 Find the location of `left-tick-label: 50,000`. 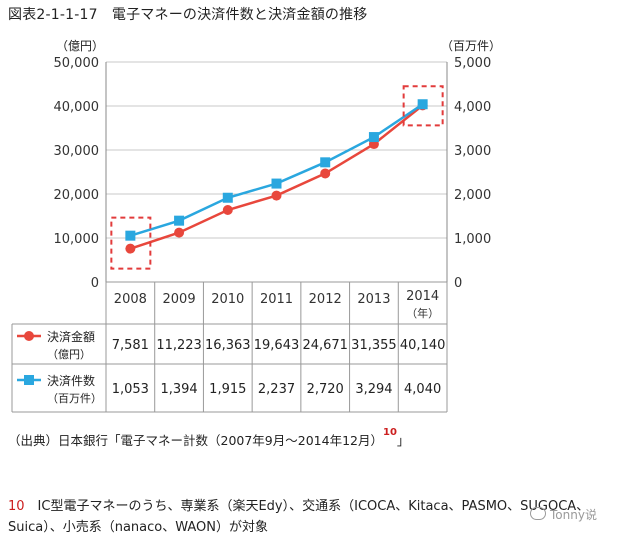

left-tick-label: 50,000 is located at coordinates (77, 63).